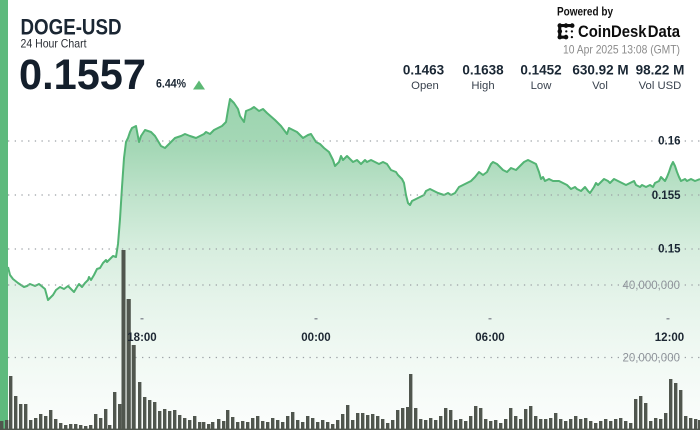 Image resolution: width=700 pixels, height=430 pixels. What do you see at coordinates (666, 196) in the screenshot?
I see `svg-text: 0.155` at bounding box center [666, 196].